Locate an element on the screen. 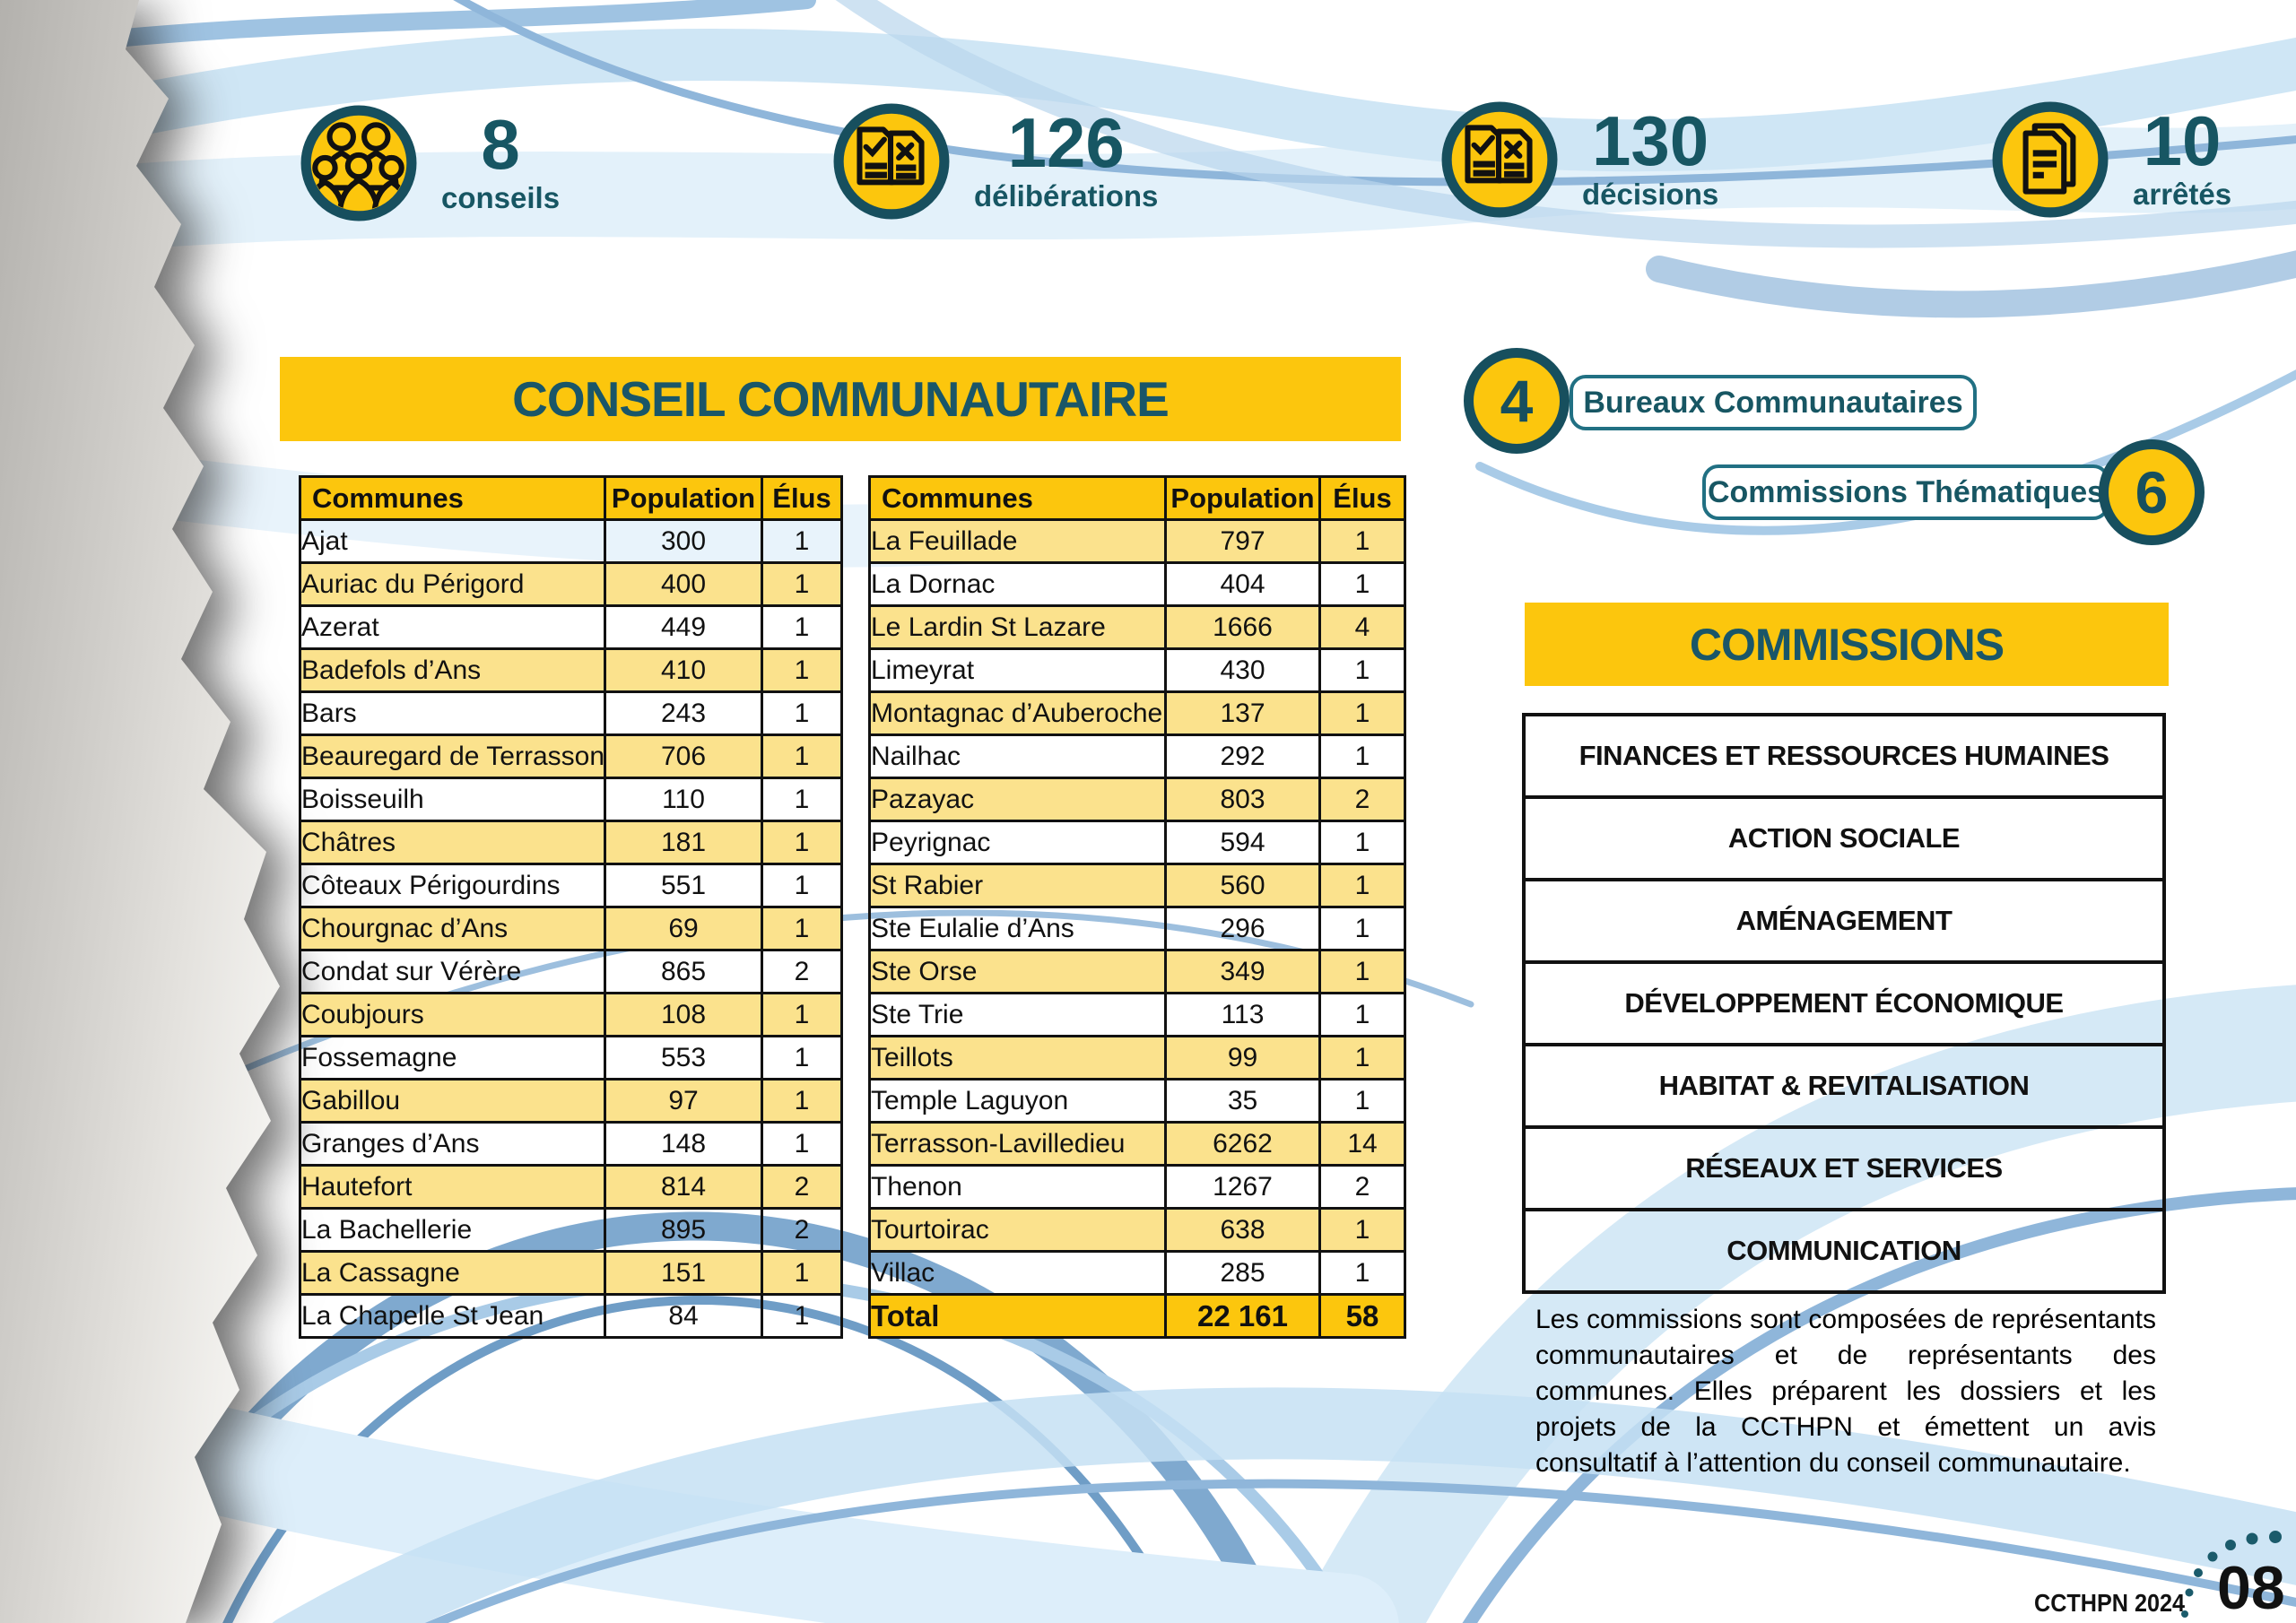  table-row: Villac 285 1 is located at coordinates (1137, 1273).